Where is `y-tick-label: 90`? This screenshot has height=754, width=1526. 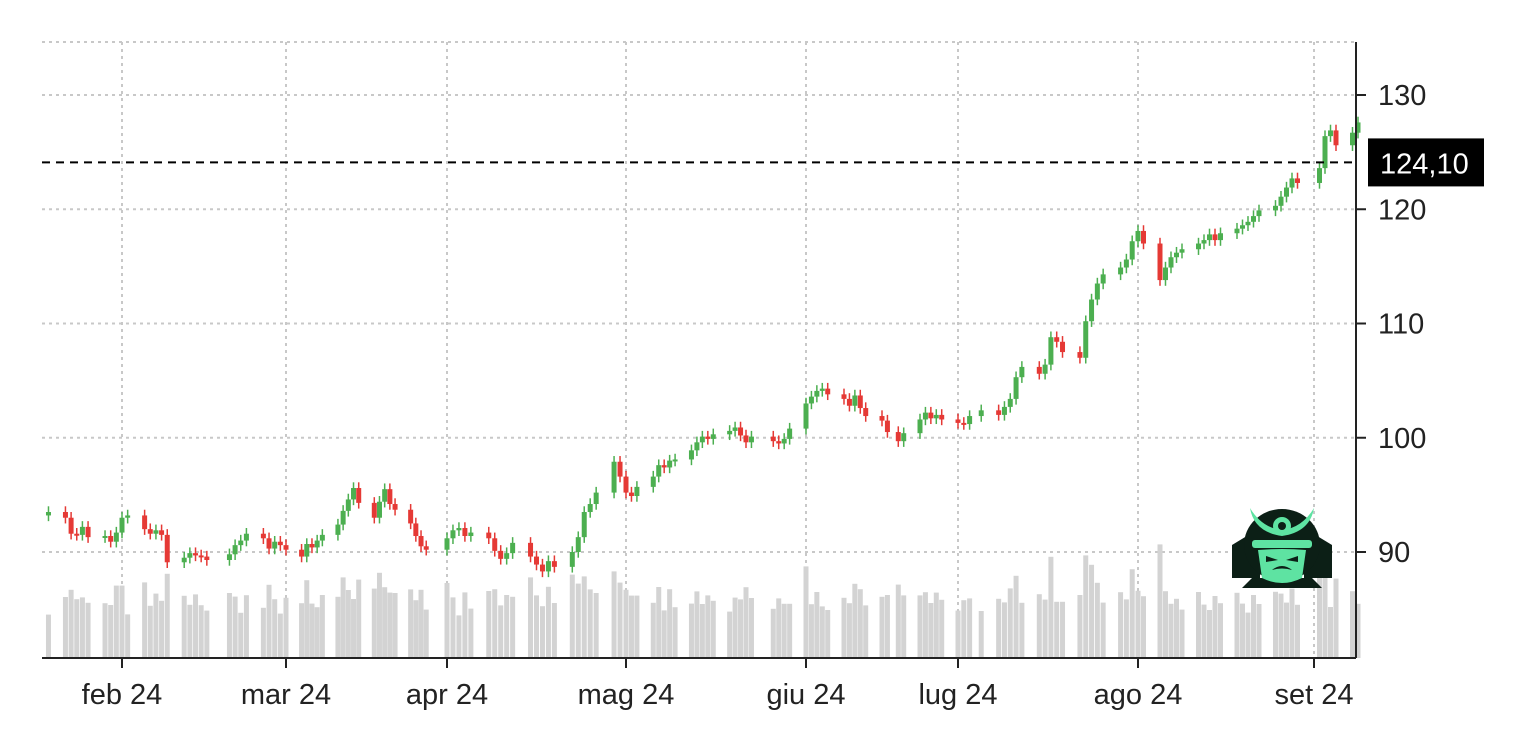 y-tick-label: 90 is located at coordinates (1394, 553).